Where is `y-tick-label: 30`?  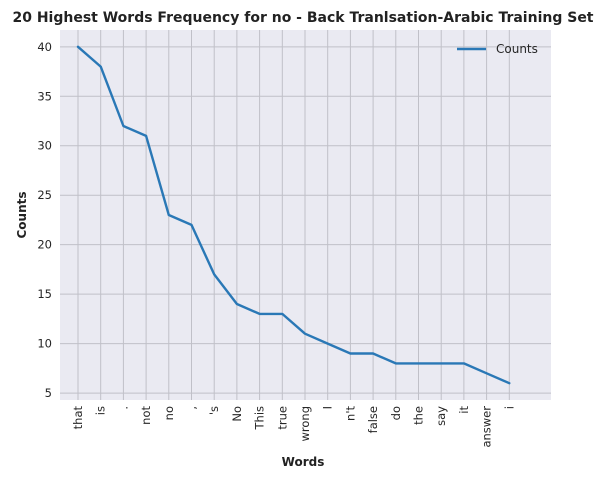
y-tick-label: 30 is located at coordinates (44, 146).